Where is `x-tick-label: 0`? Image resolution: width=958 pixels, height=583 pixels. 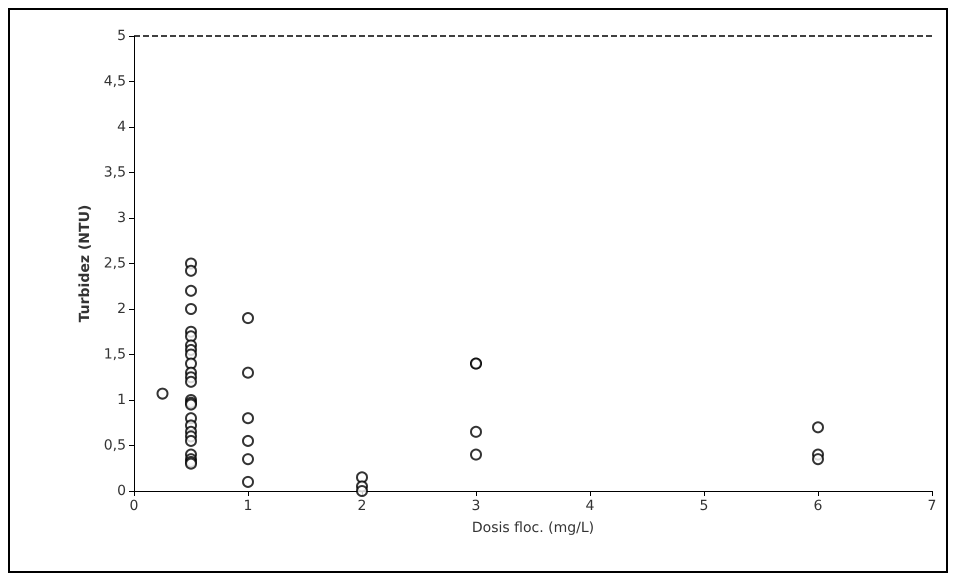
x-tick-label: 0 is located at coordinates (134, 506).